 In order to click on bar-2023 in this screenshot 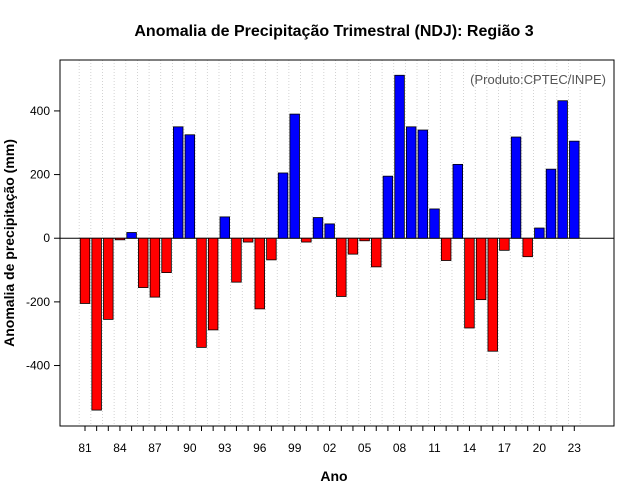, I will do `click(574, 189)`.